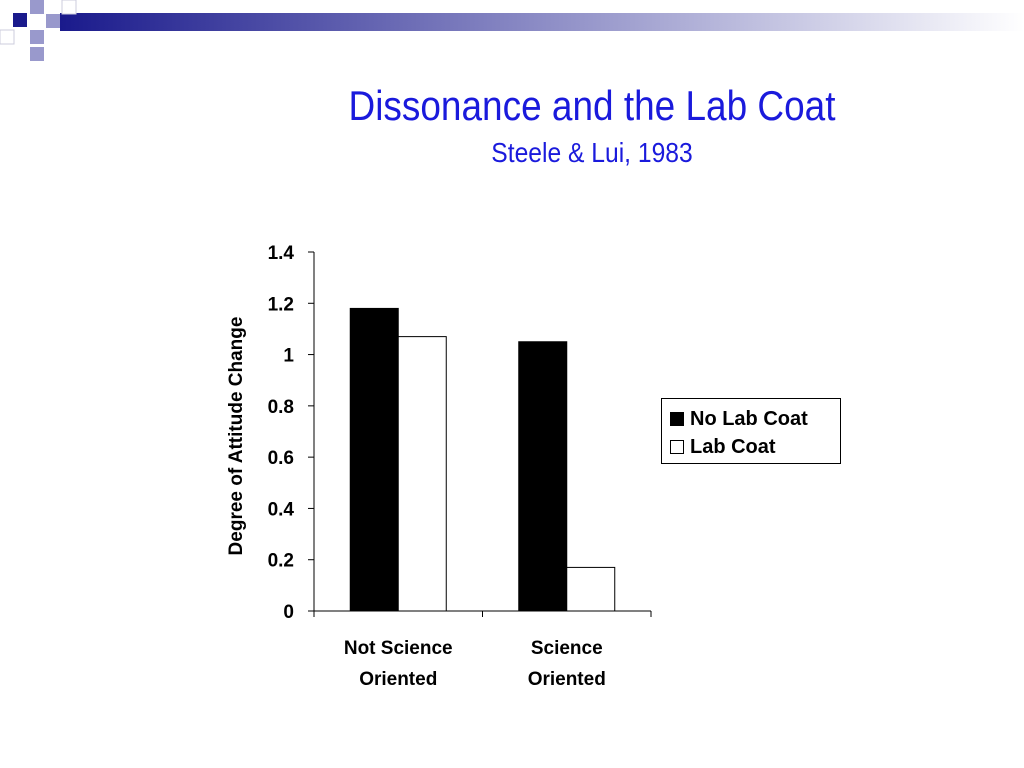 The width and height of the screenshot is (1024, 768). I want to click on y-axis-label: Degree of Attitude Change, so click(236, 436).